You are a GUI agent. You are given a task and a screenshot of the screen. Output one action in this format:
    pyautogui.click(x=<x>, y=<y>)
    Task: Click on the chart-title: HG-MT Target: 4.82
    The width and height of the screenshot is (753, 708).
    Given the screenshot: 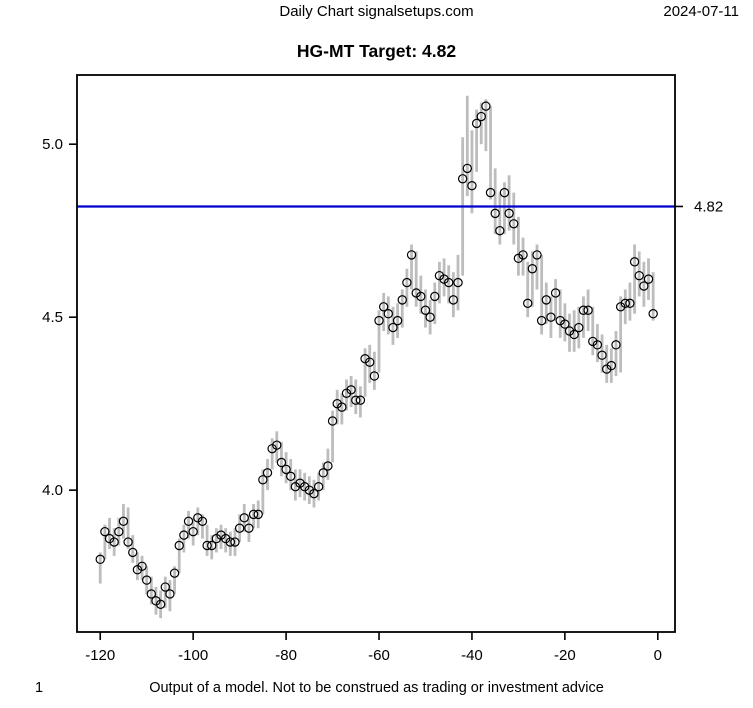 What is the action you would take?
    pyautogui.click(x=376, y=51)
    